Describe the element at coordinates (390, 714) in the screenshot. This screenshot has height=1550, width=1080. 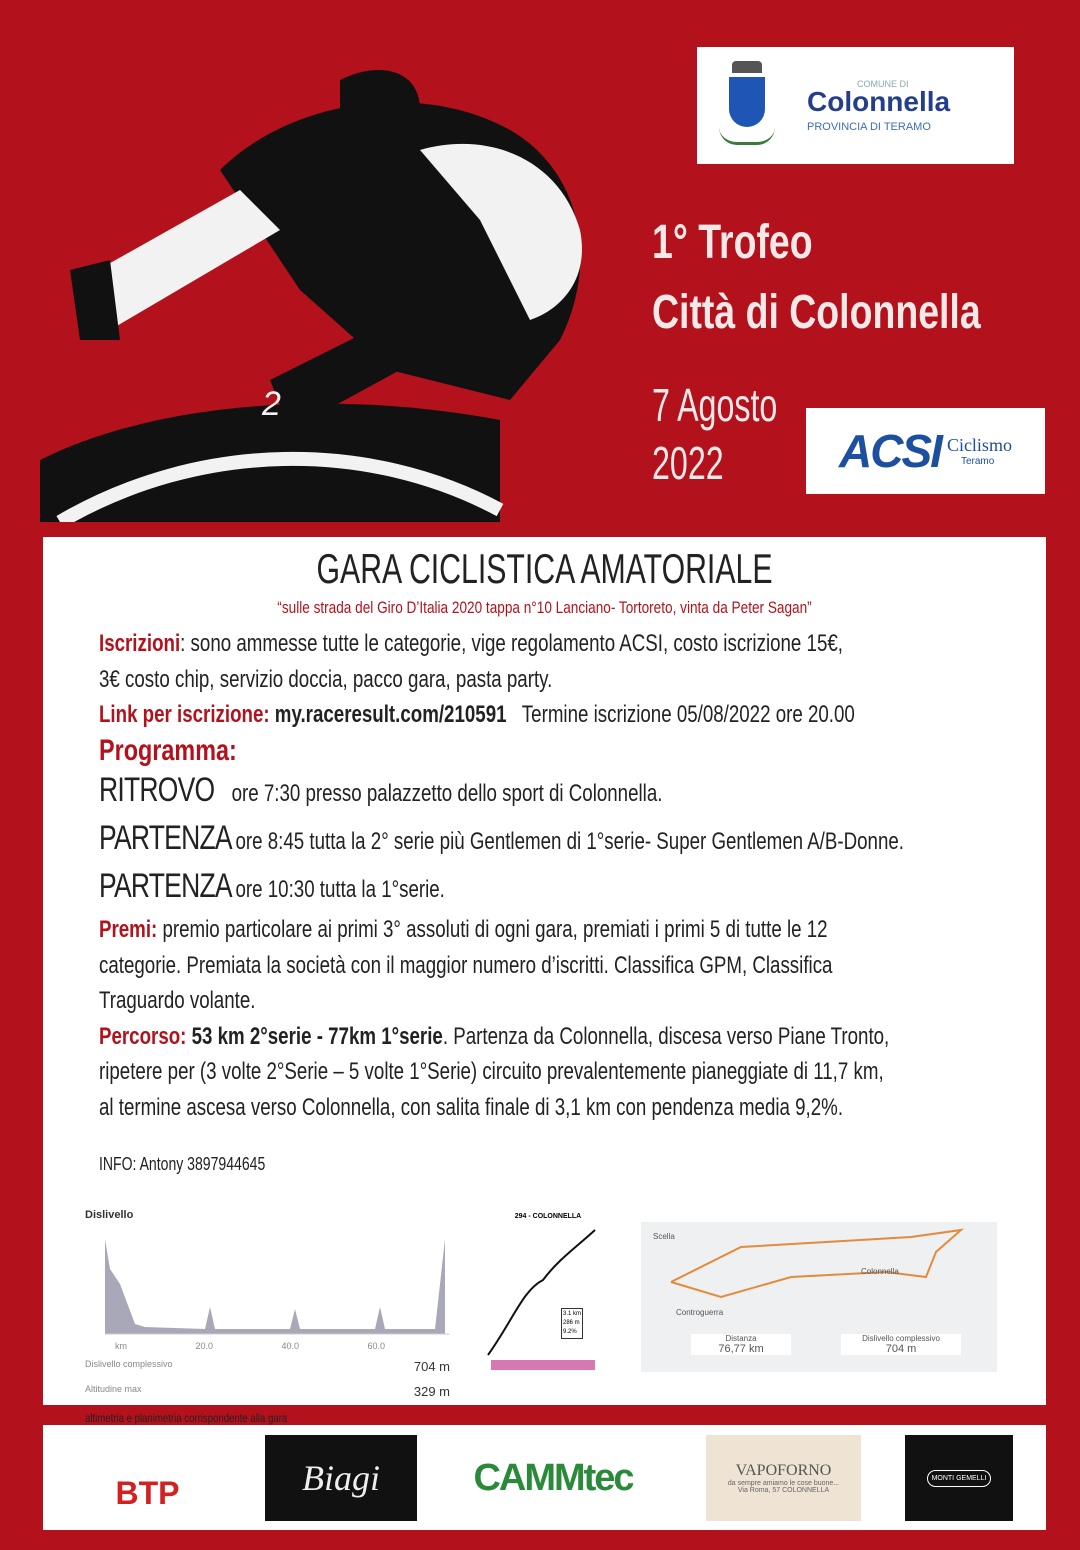
I see `registration-link: my.raceresult.com/210591` at that location.